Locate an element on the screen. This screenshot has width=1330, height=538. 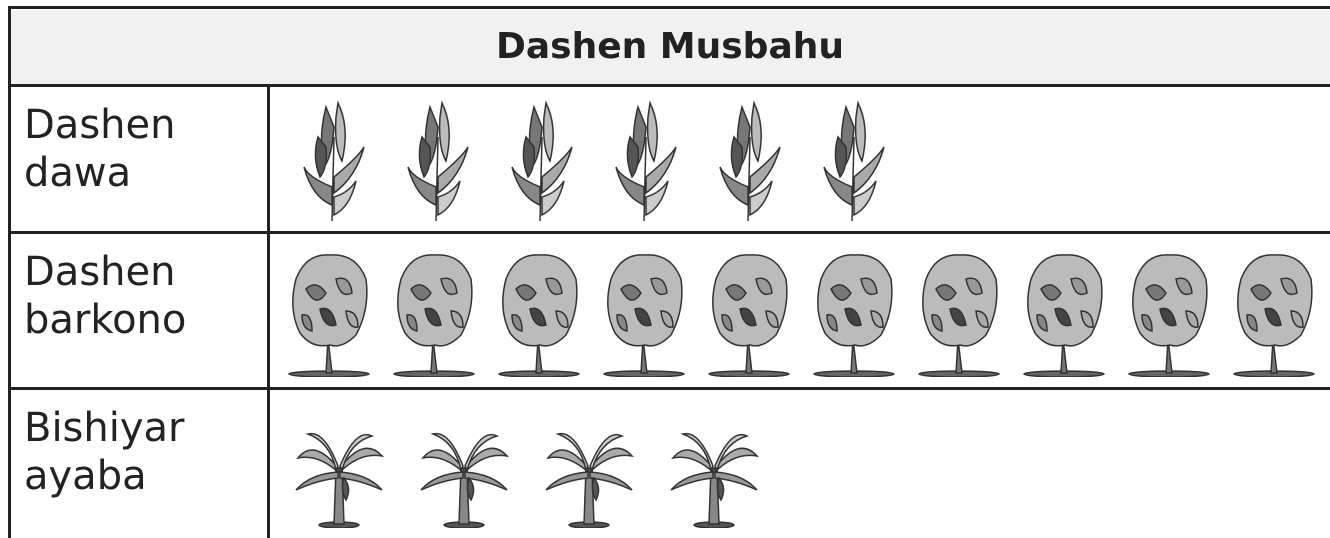
row-label: Dashen dawa is located at coordinates (100, 149).